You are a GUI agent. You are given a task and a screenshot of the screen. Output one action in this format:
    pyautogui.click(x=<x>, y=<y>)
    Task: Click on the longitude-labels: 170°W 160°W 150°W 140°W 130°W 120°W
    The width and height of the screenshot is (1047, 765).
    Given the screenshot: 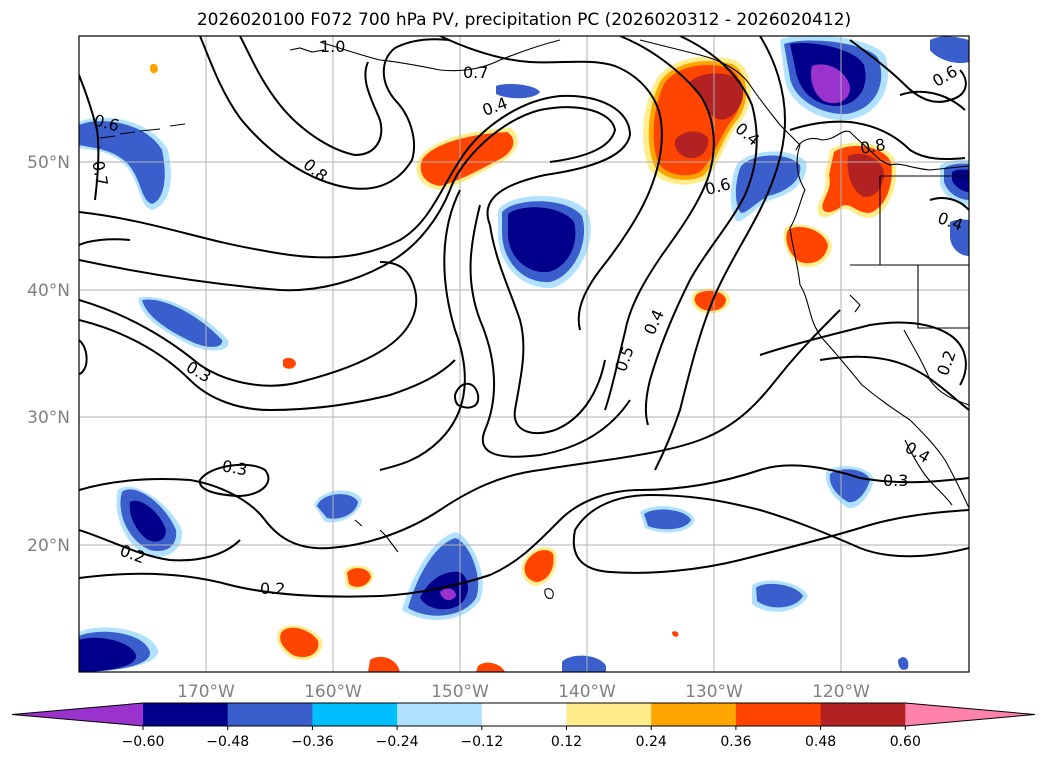 What is the action you would take?
    pyautogui.click(x=523, y=692)
    